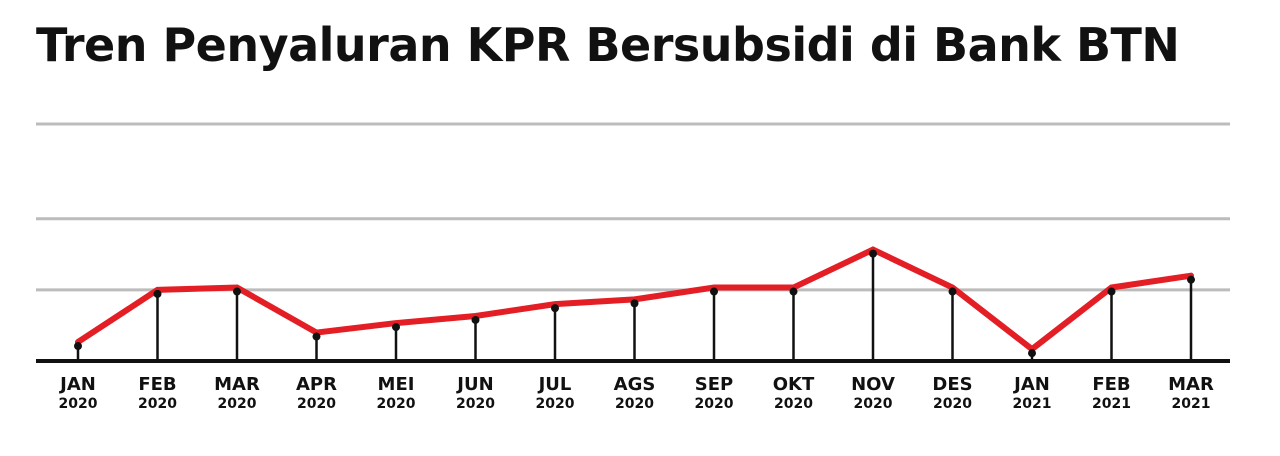  What do you see at coordinates (952, 291) in the screenshot?
I see `point-des-2020` at bounding box center [952, 291].